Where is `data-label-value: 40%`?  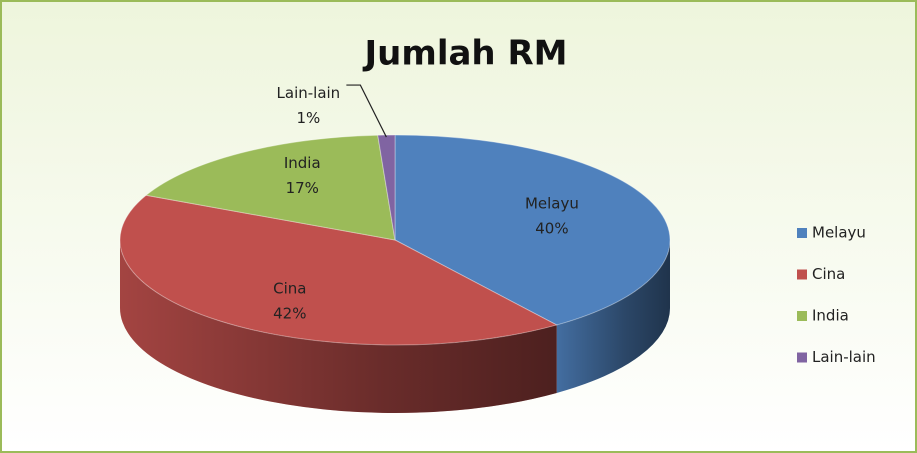 data-label-value: 40% is located at coordinates (551, 228).